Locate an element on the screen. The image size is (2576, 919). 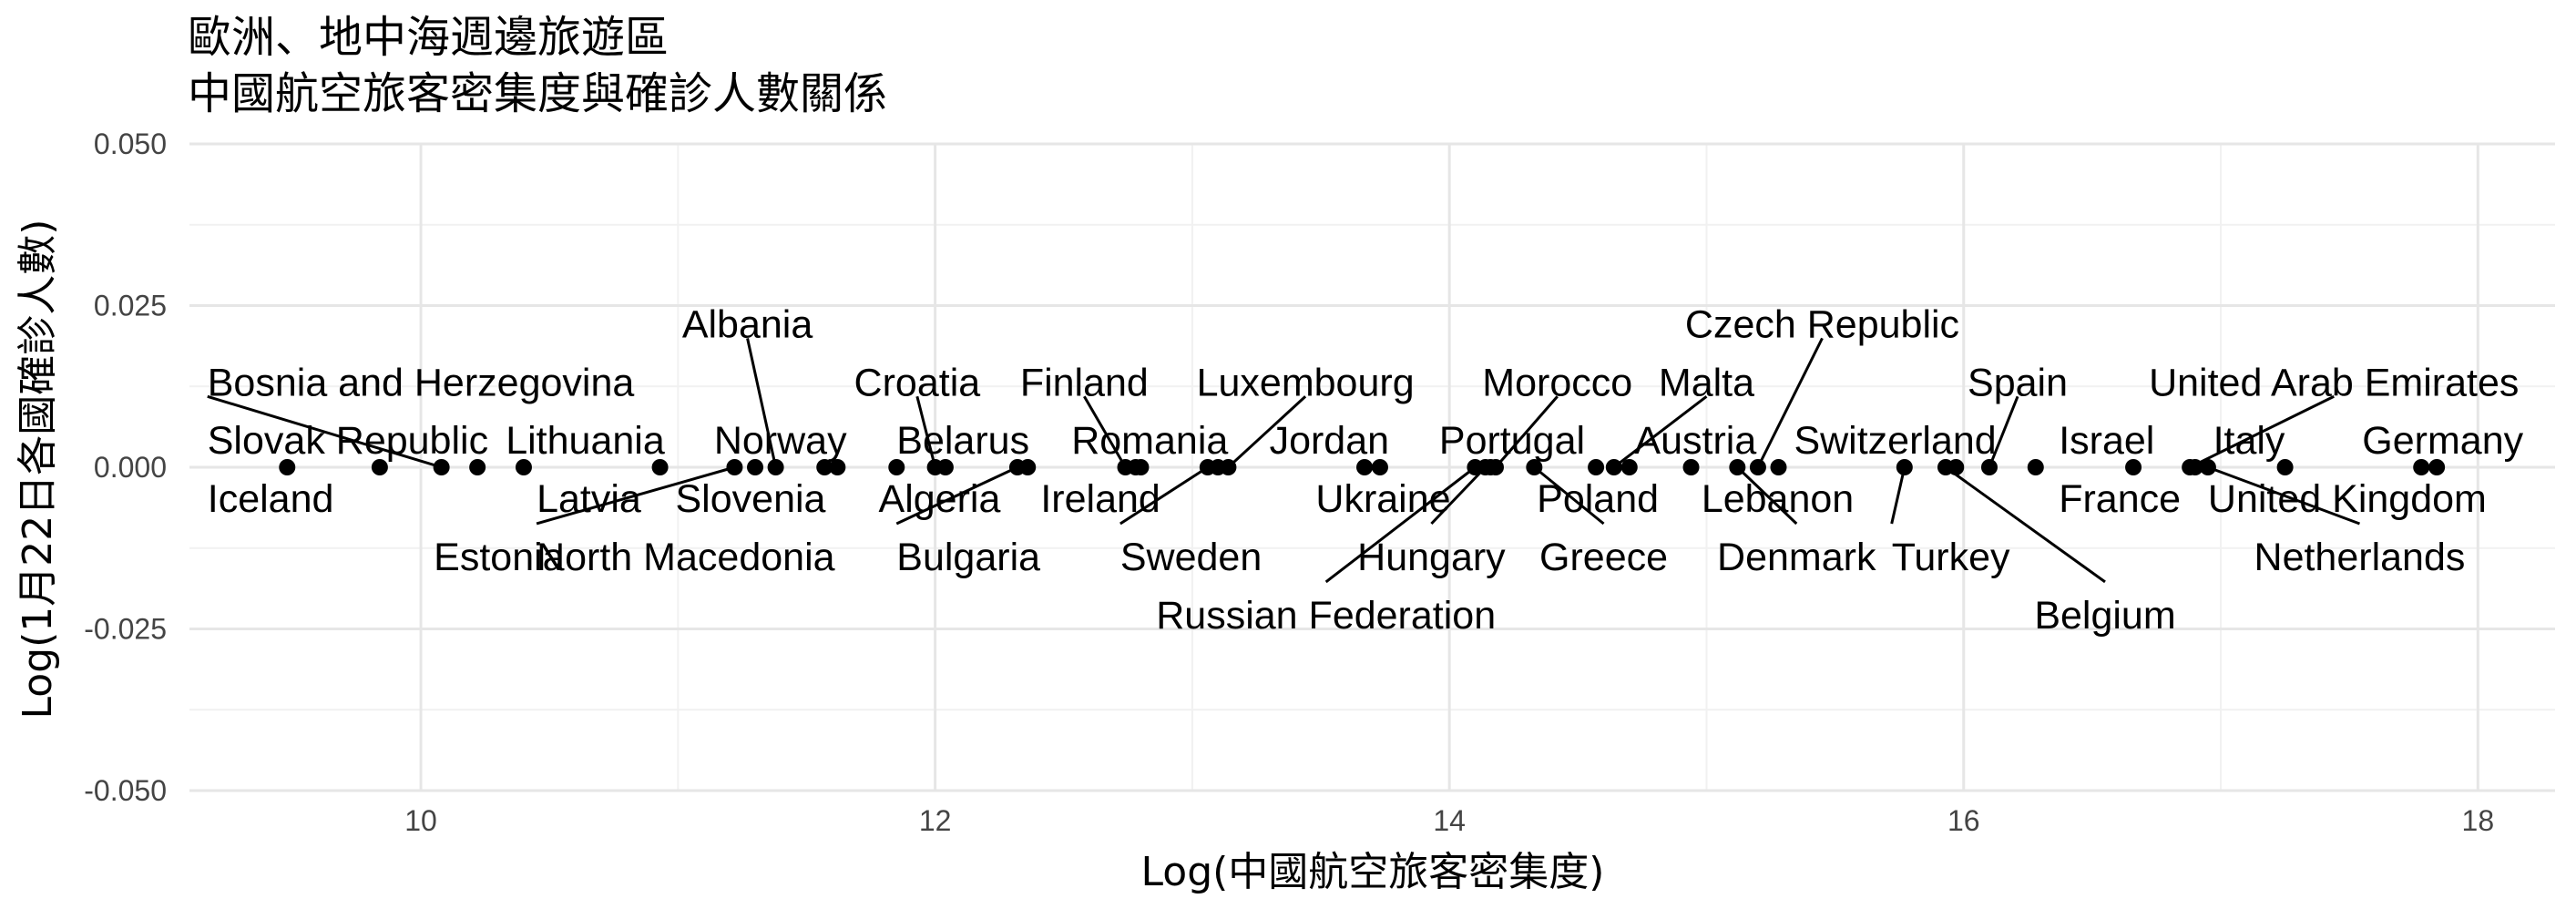
point-label: Ireland is located at coordinates (1100, 499).